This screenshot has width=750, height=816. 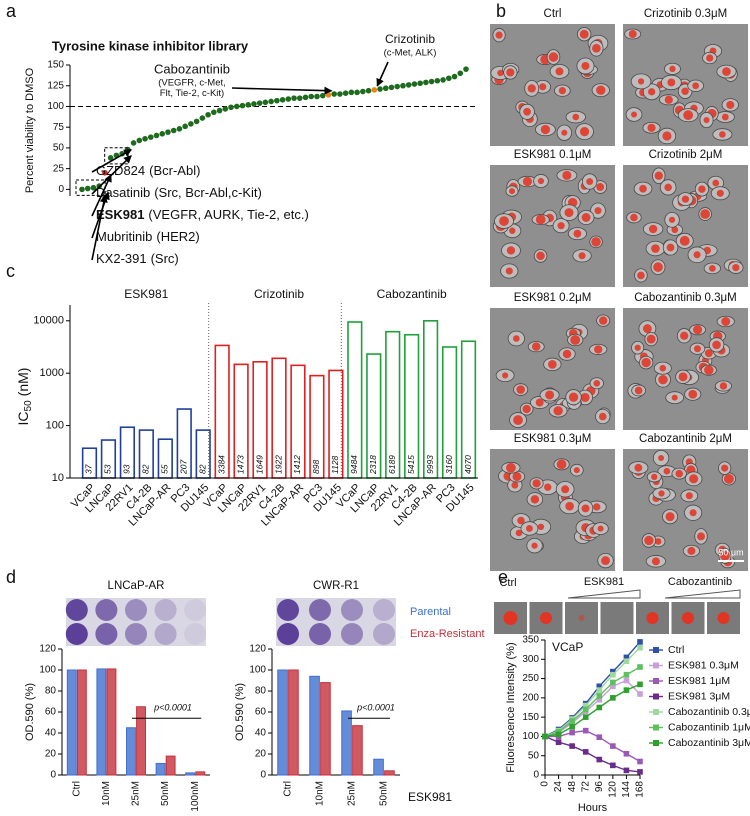 What do you see at coordinates (382, 74) in the screenshot?
I see `arrow` at bounding box center [382, 74].